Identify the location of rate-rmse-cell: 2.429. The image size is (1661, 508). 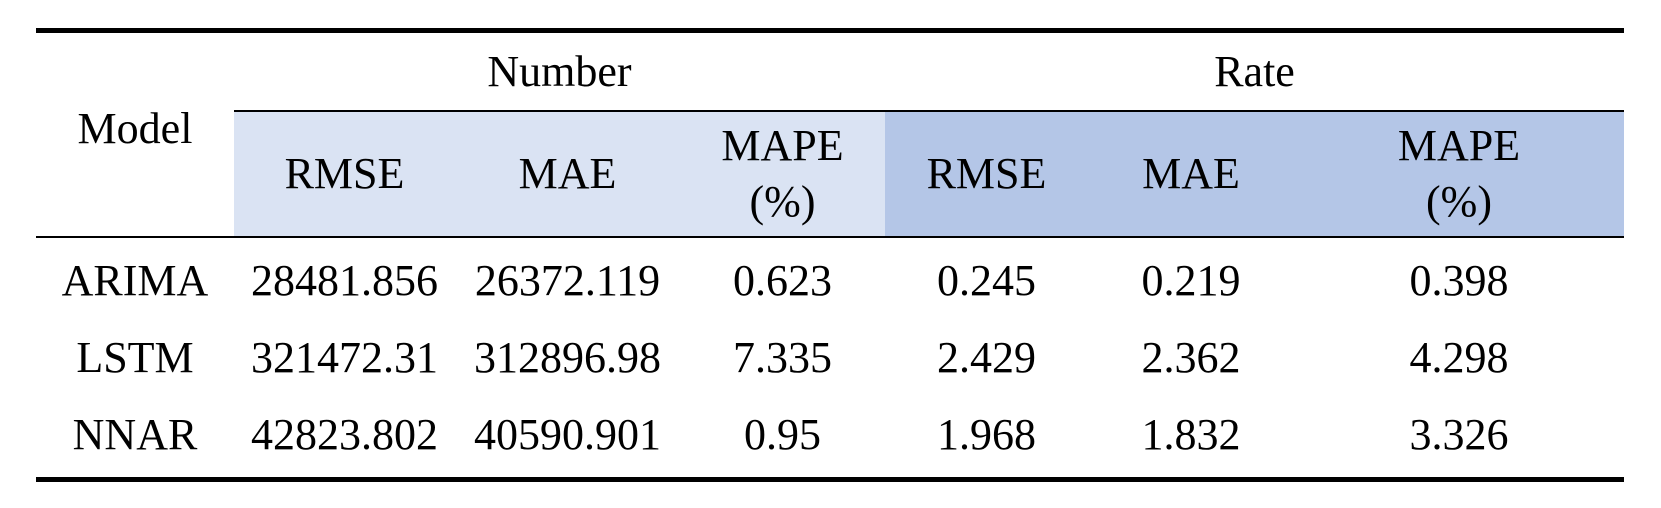
(986, 357).